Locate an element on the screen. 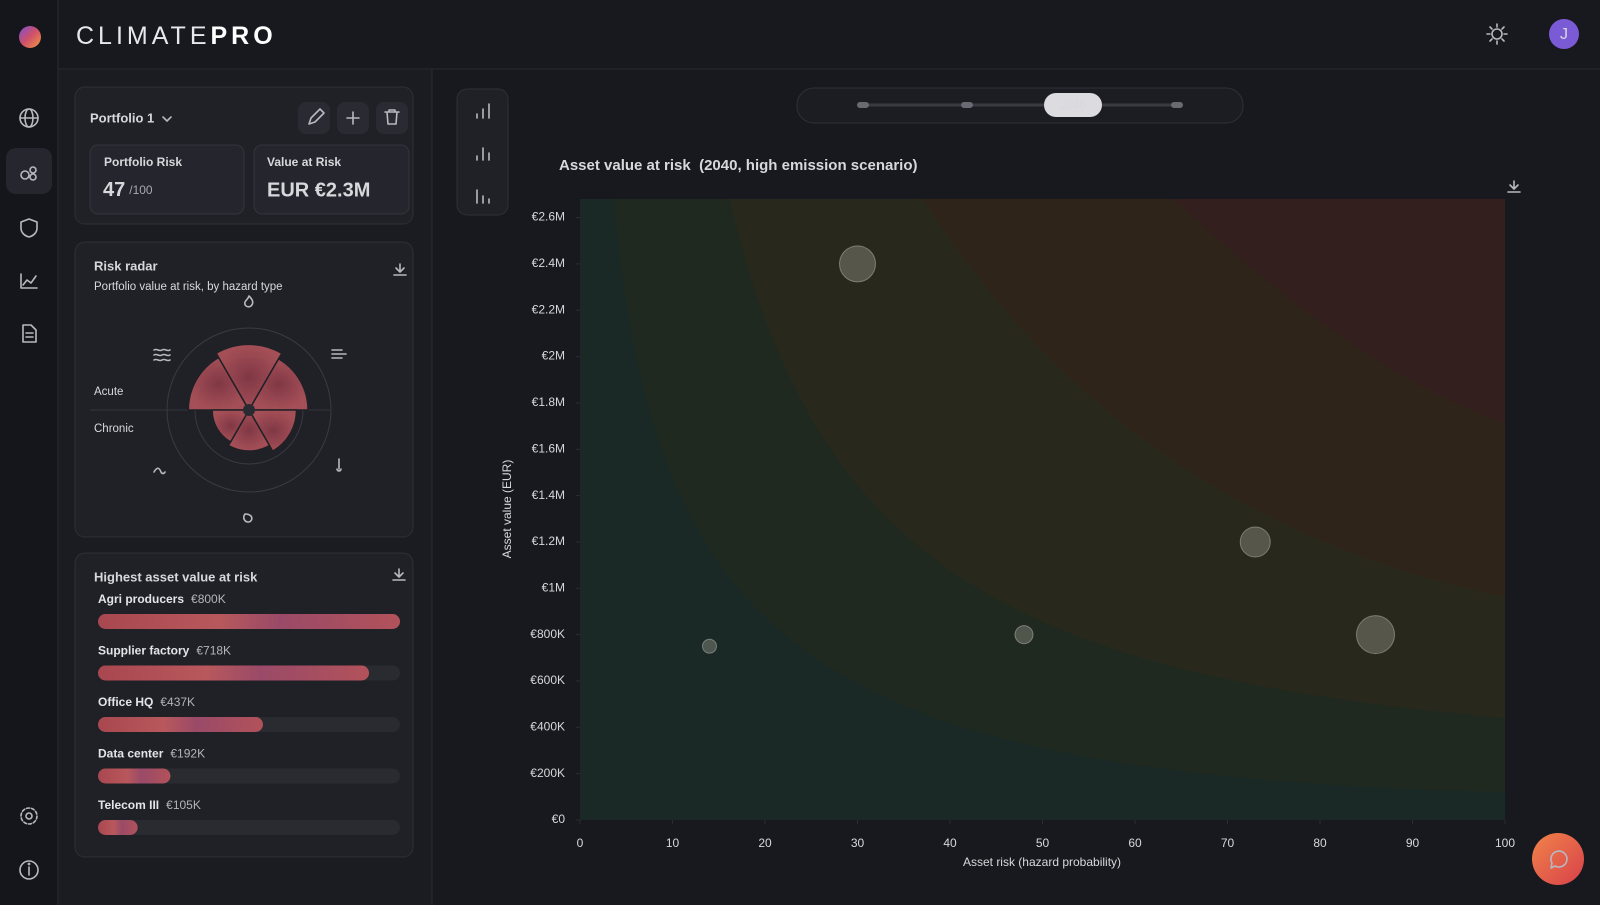 The width and height of the screenshot is (1600, 905). x-axis-label: Asset risk (hazard probability) is located at coordinates (1042, 862).